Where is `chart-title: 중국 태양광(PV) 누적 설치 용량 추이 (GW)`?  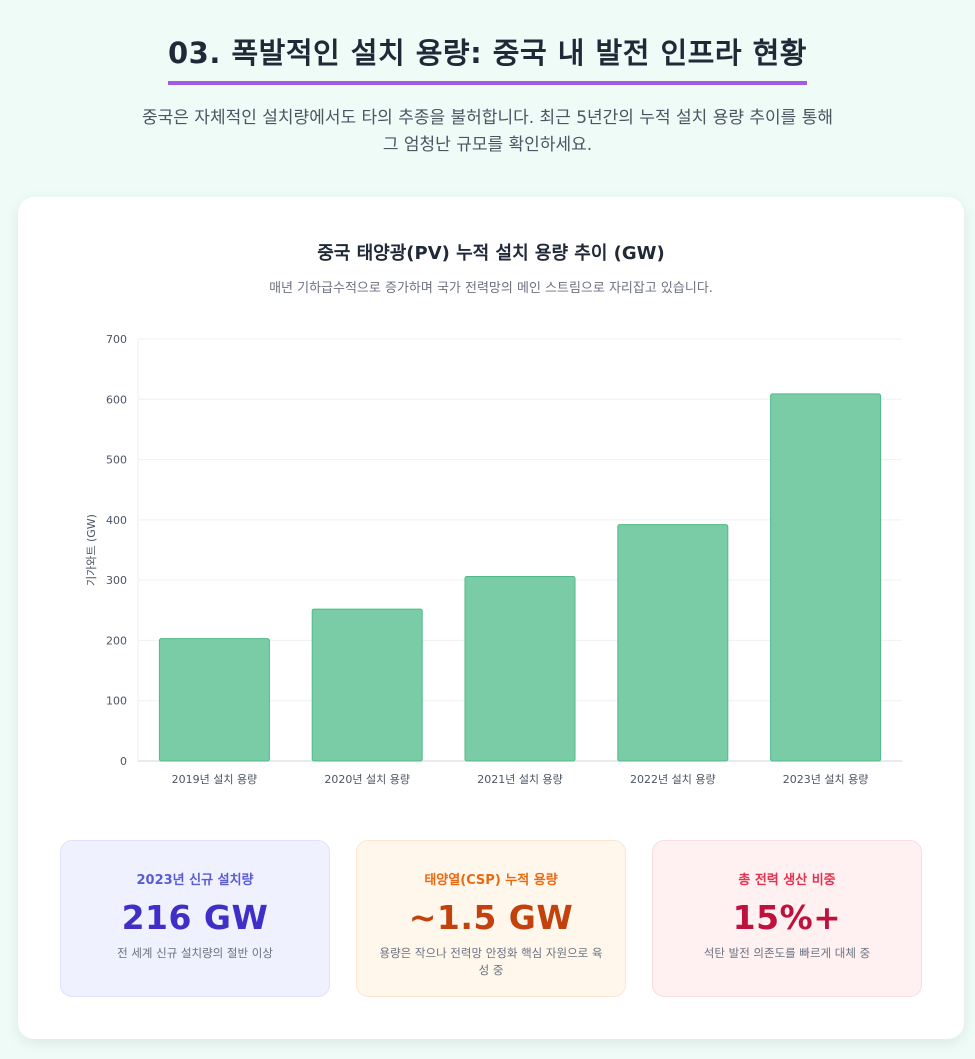 chart-title: 중국 태양광(PV) 누적 설치 용량 추이 (GW) is located at coordinates (491, 253).